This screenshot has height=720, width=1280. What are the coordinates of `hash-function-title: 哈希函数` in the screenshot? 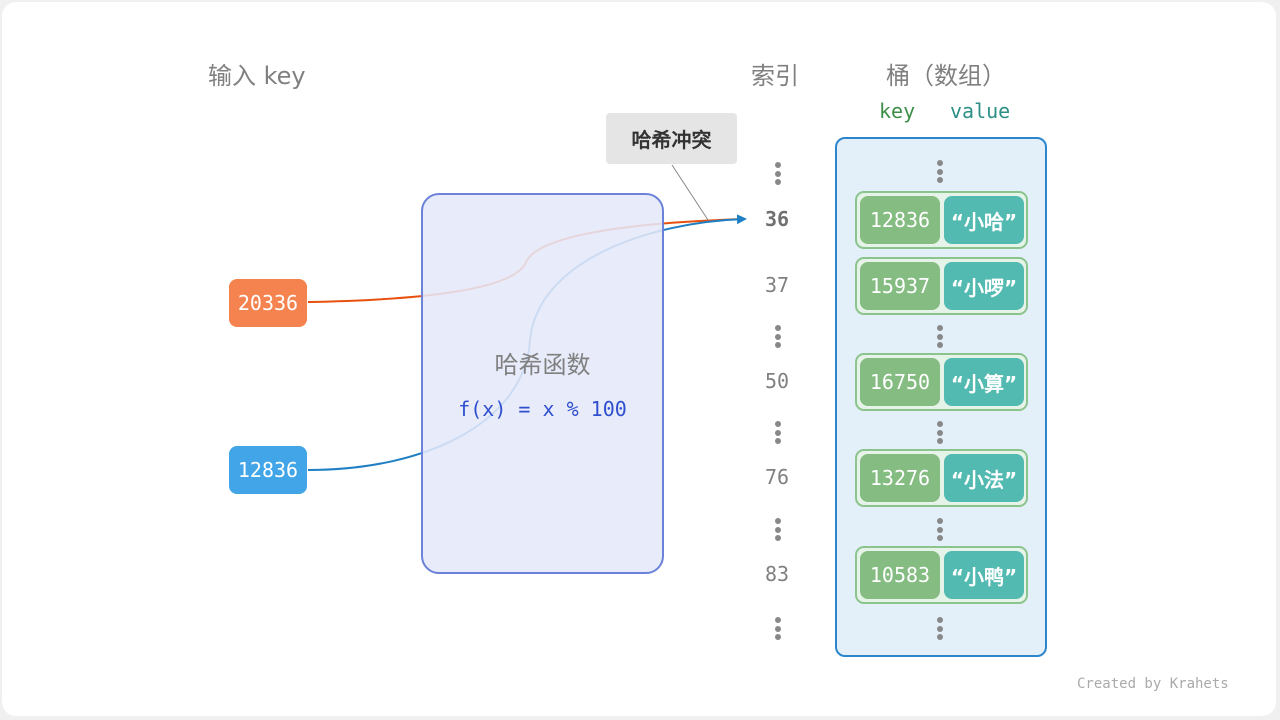 It's located at (542, 365).